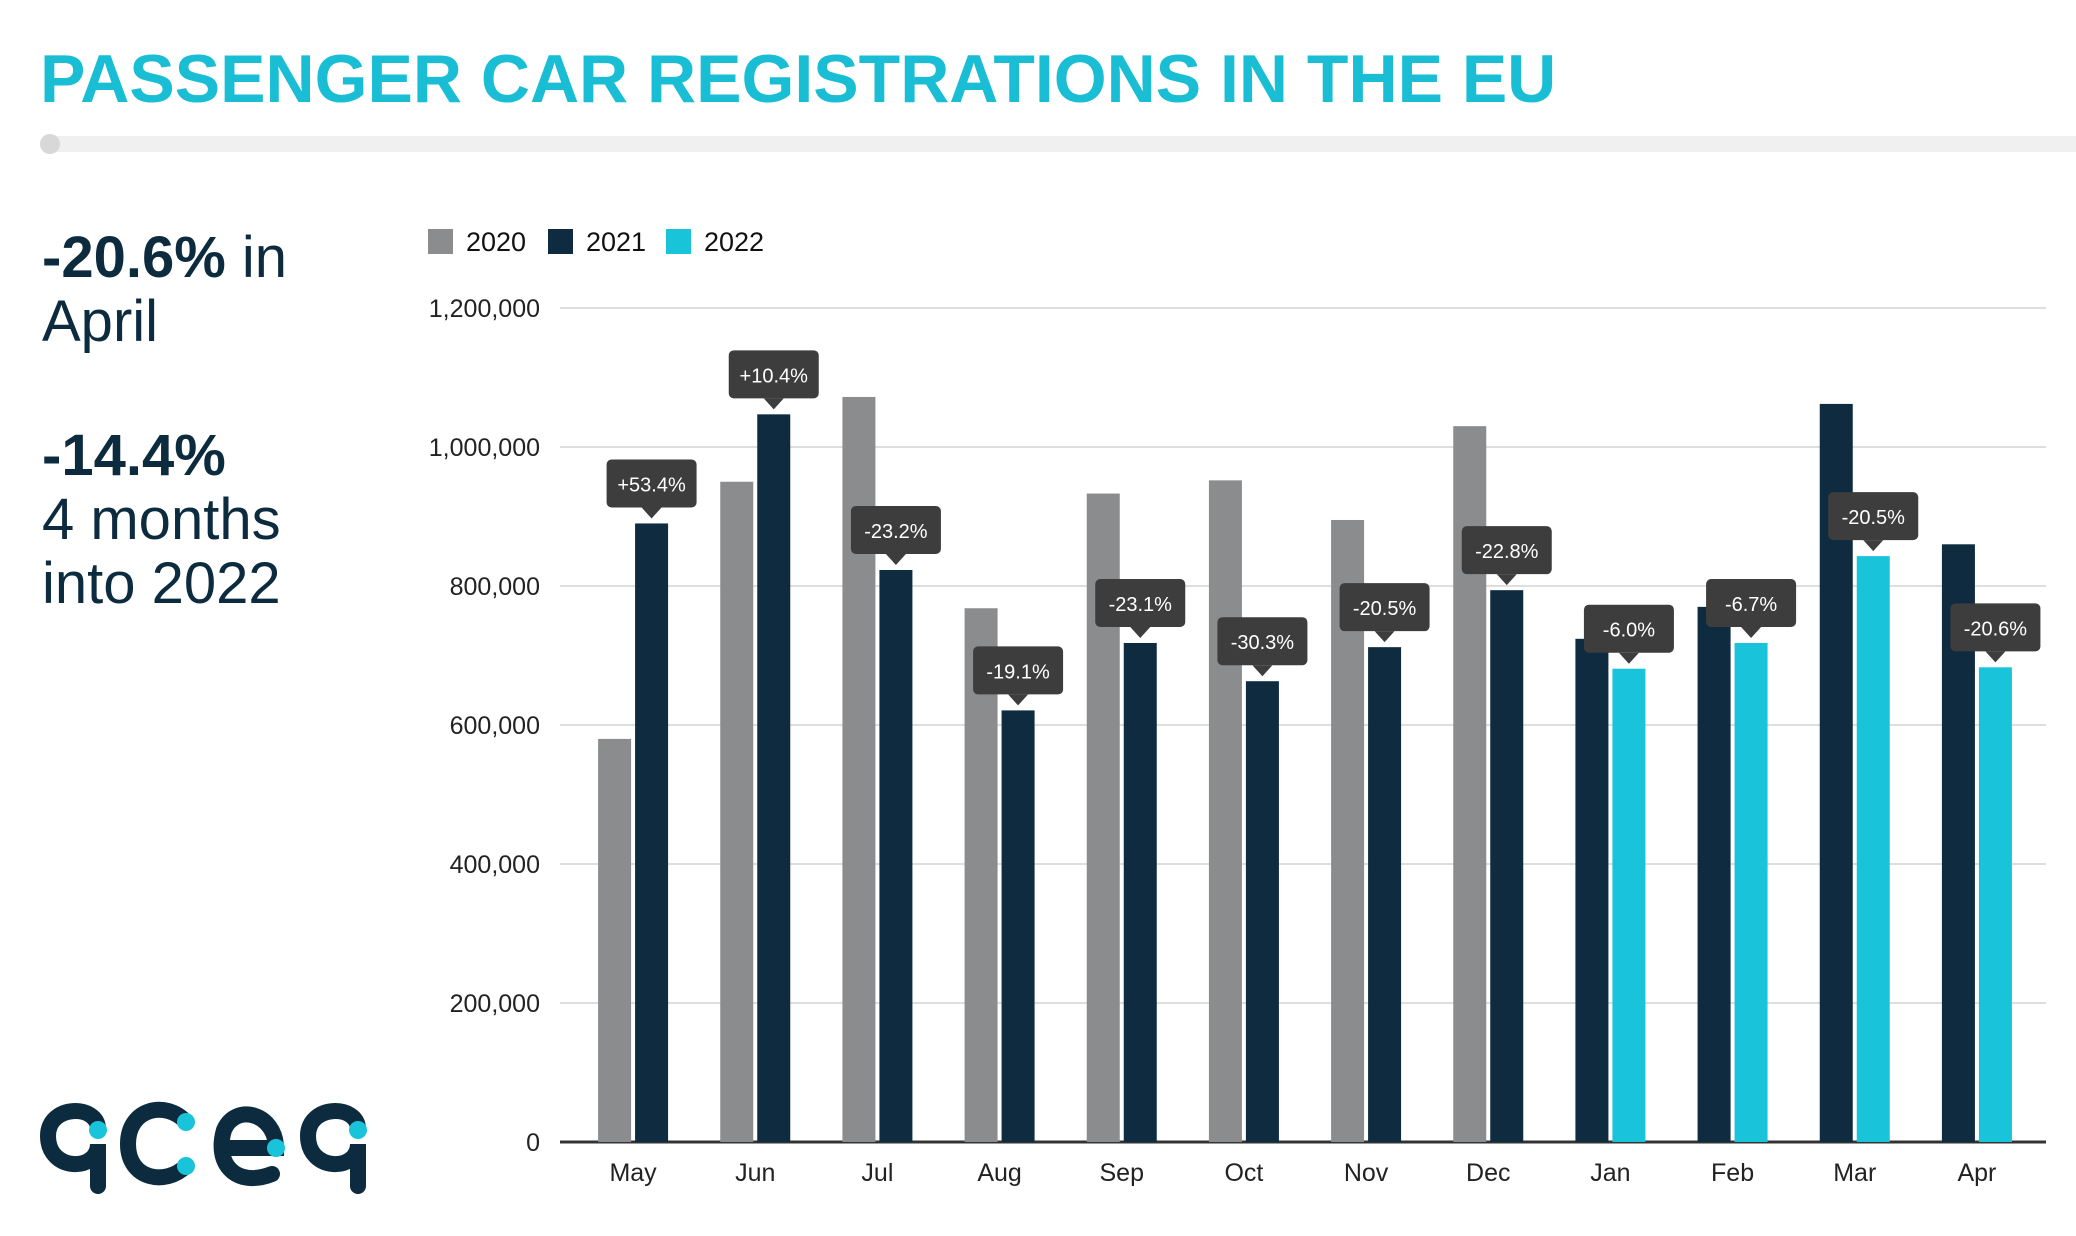  Describe the element at coordinates (161, 583) in the screenshot. I see `ytd-line2: into 2022` at that location.